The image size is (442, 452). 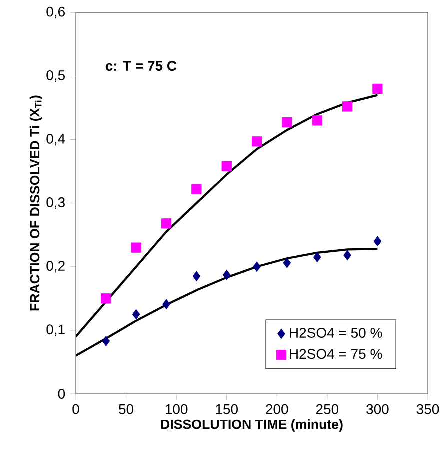 I want to click on y-tick-label: 0, so click(x=62, y=394).